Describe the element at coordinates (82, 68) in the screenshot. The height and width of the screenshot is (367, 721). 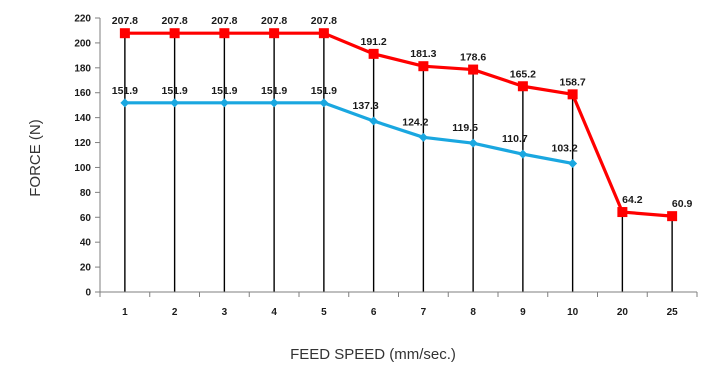
I see `y-tick-label: 180` at that location.